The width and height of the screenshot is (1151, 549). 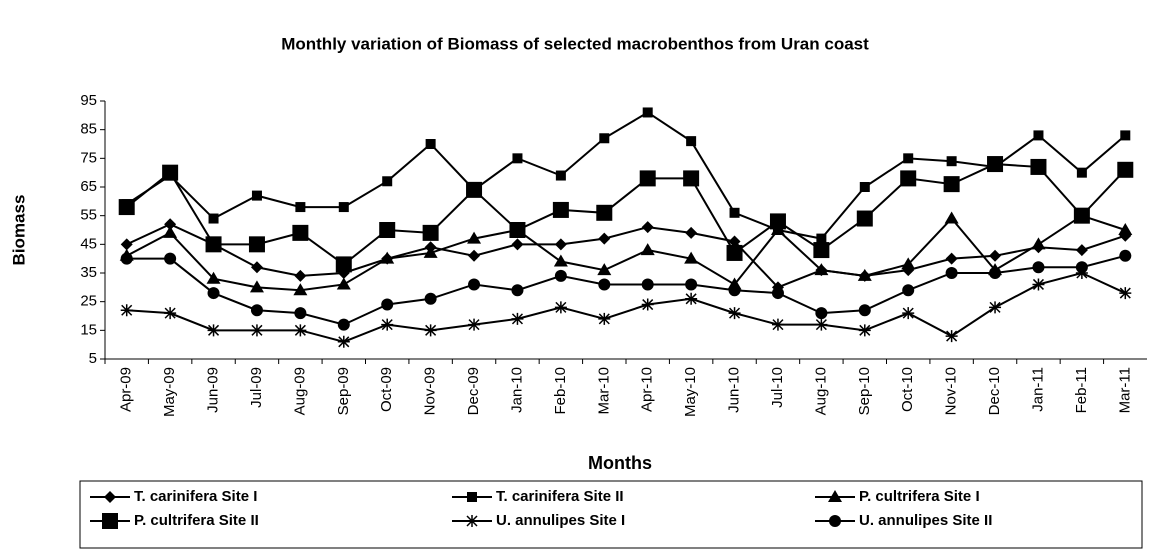 What do you see at coordinates (196, 520) in the screenshot?
I see `legend-label: P. cultrifera Site II` at bounding box center [196, 520].